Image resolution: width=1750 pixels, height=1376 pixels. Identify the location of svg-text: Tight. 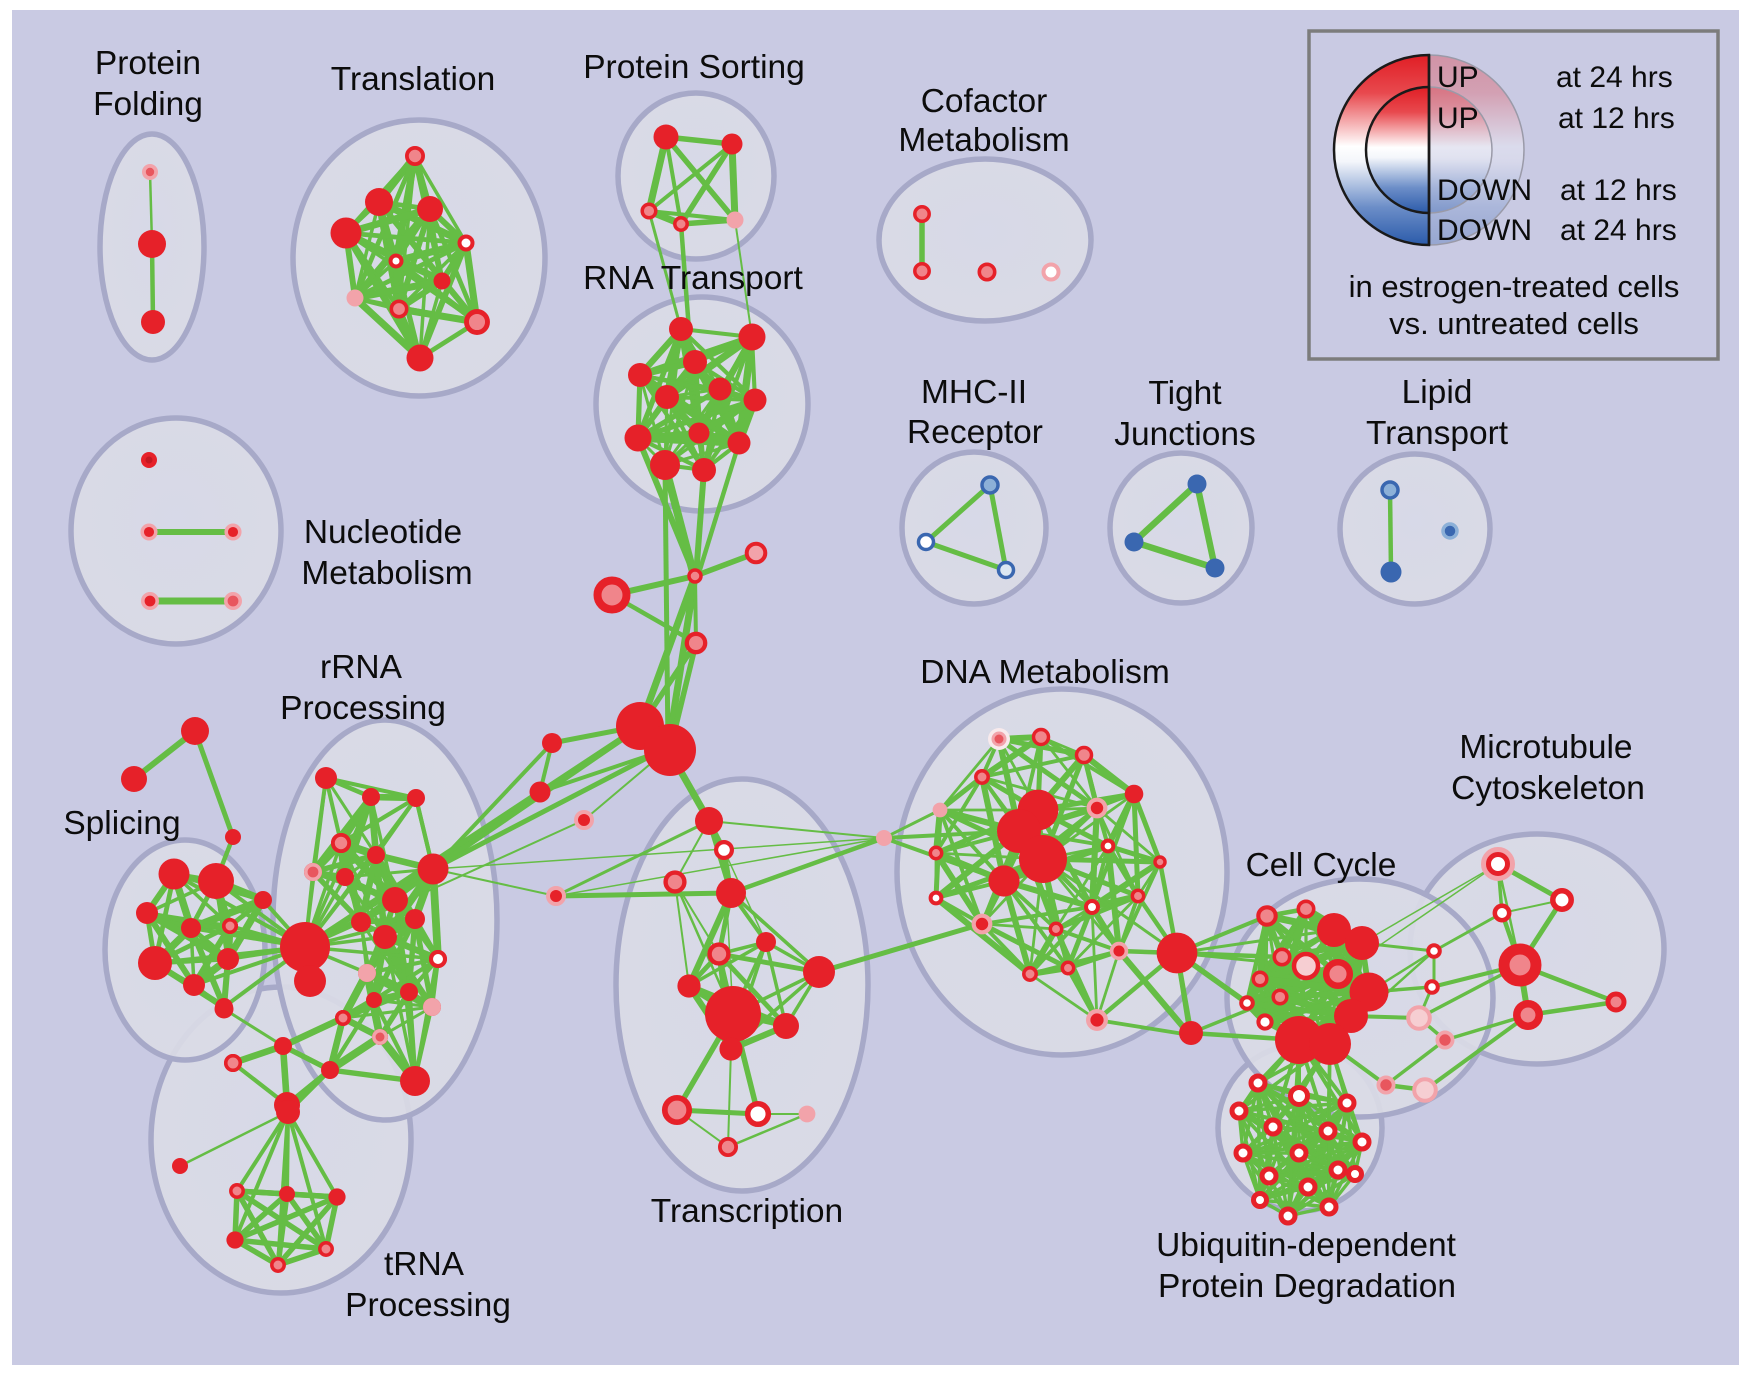
(1185, 393).